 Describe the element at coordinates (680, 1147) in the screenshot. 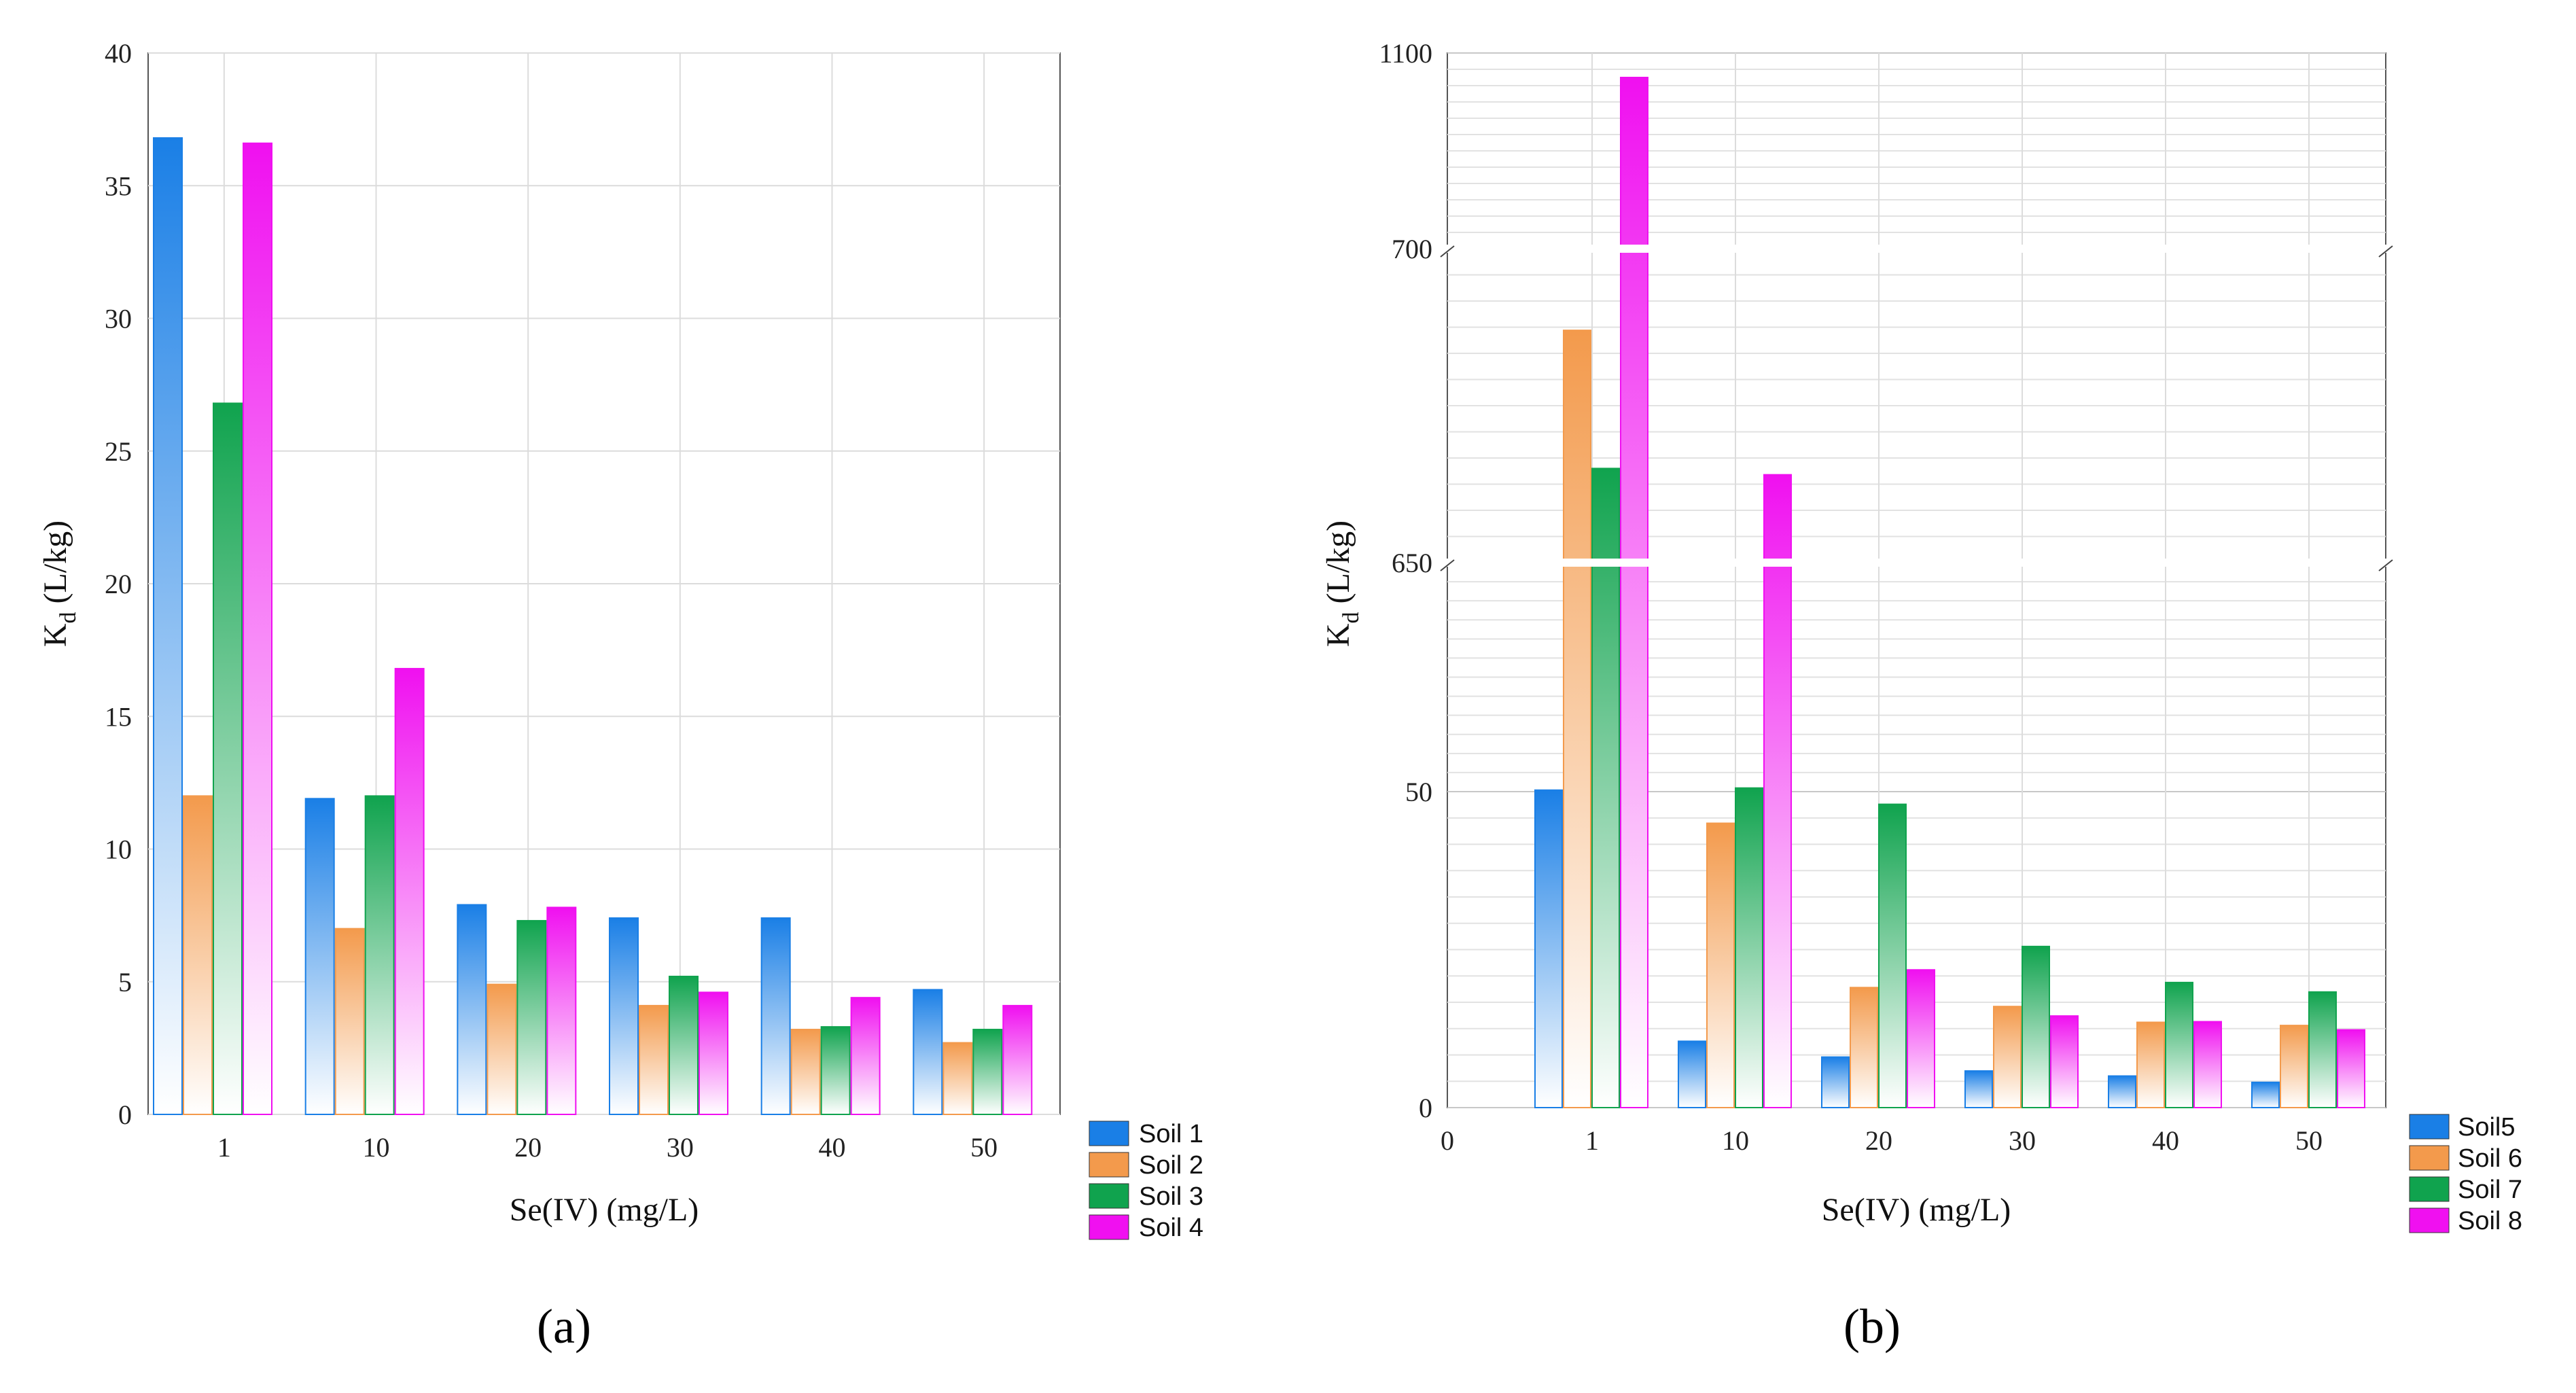

I see `chart-a-x-tick: 30` at that location.